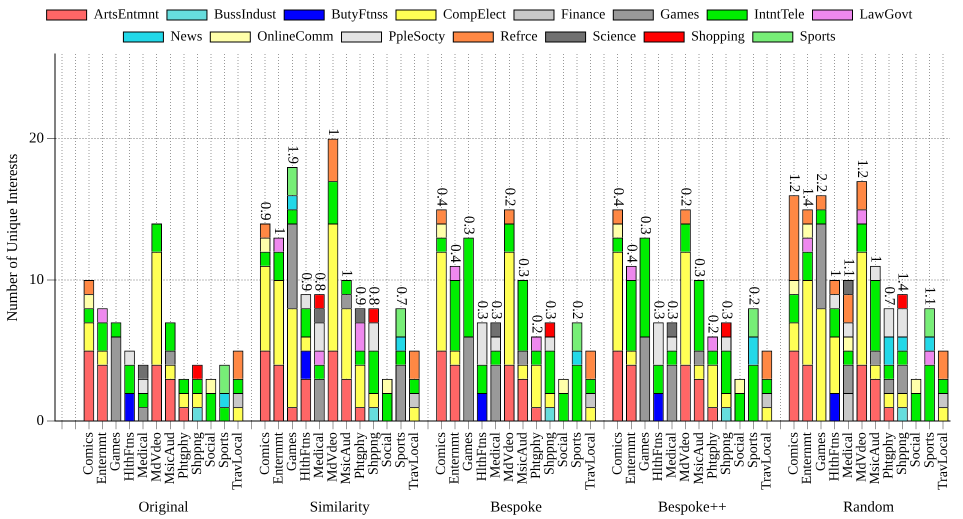  Describe the element at coordinates (680, 15) in the screenshot. I see `legend-label: Games` at that location.